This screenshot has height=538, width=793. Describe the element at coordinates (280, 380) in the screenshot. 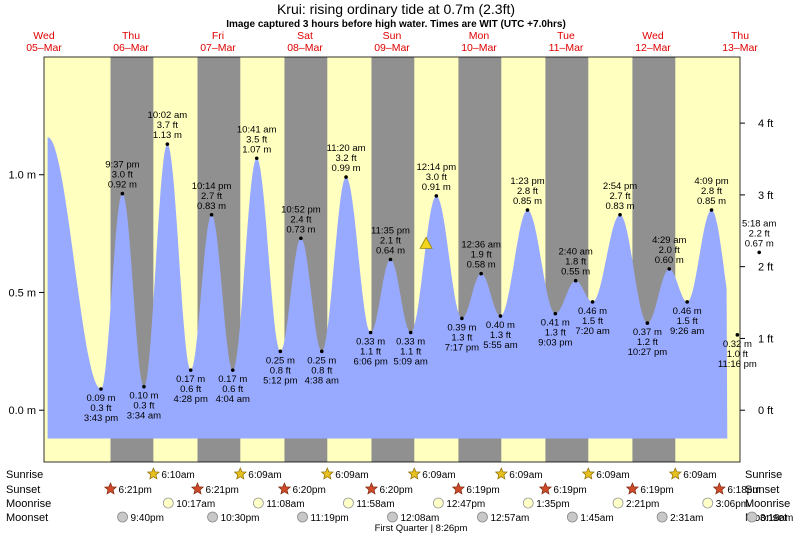

I see `tide-extreme-label: 5:12 pm` at that location.